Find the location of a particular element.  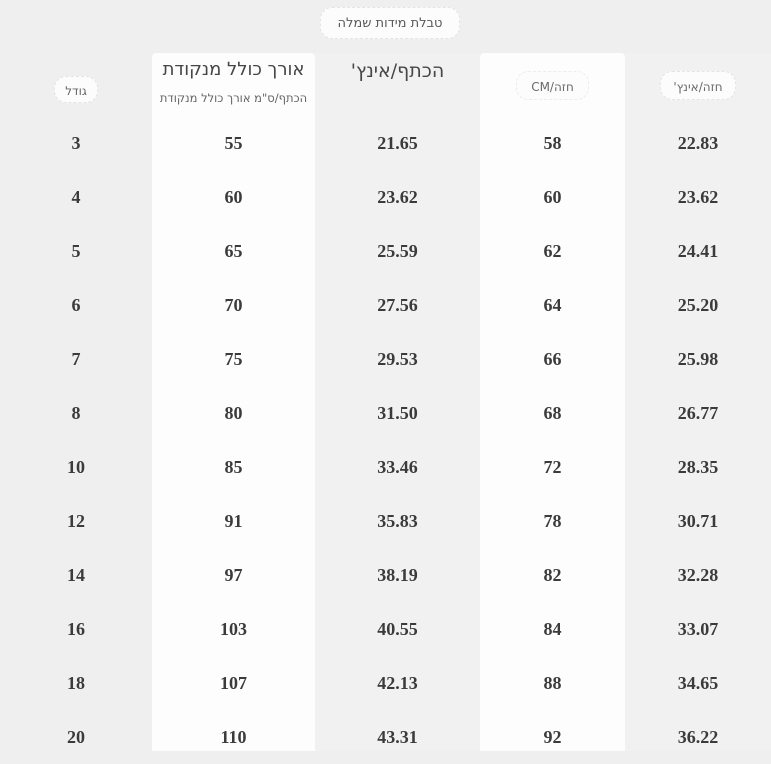

table-row: 7 75 29.53 66 25.98 is located at coordinates (385, 359).